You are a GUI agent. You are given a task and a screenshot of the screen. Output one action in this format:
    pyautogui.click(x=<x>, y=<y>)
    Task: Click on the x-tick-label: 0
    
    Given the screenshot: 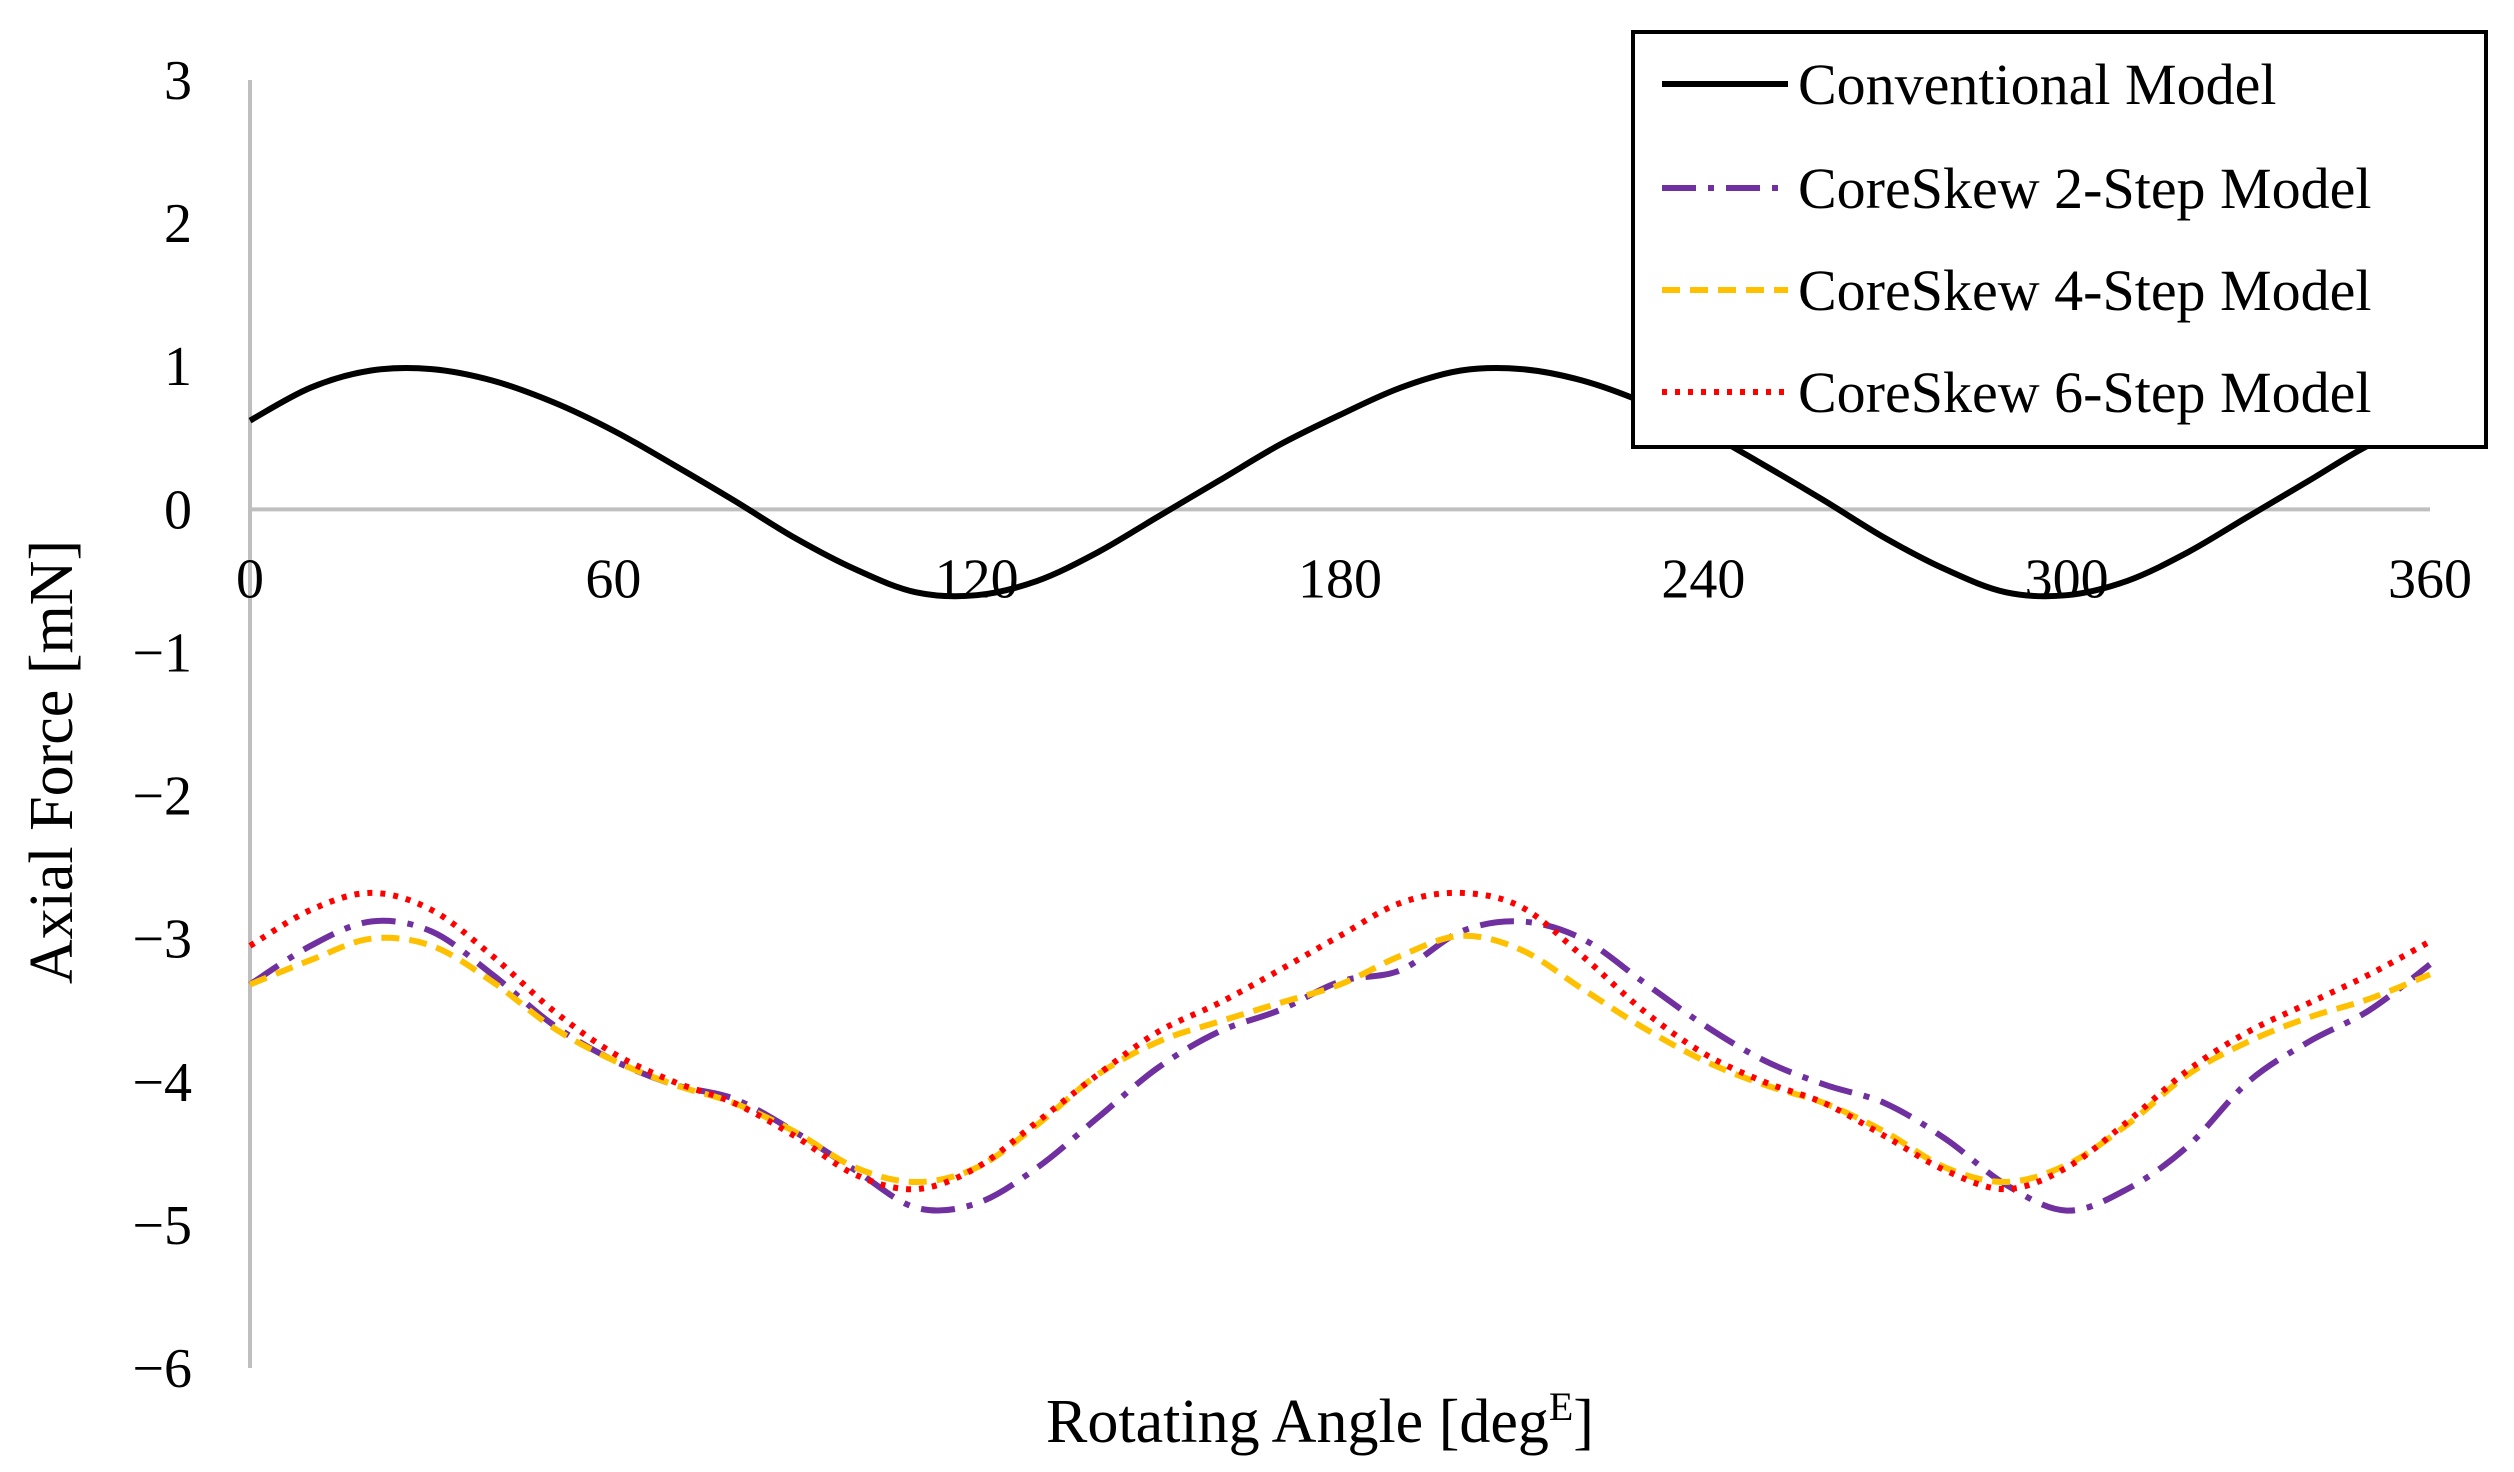 What is the action you would take?
    pyautogui.click(x=250, y=579)
    